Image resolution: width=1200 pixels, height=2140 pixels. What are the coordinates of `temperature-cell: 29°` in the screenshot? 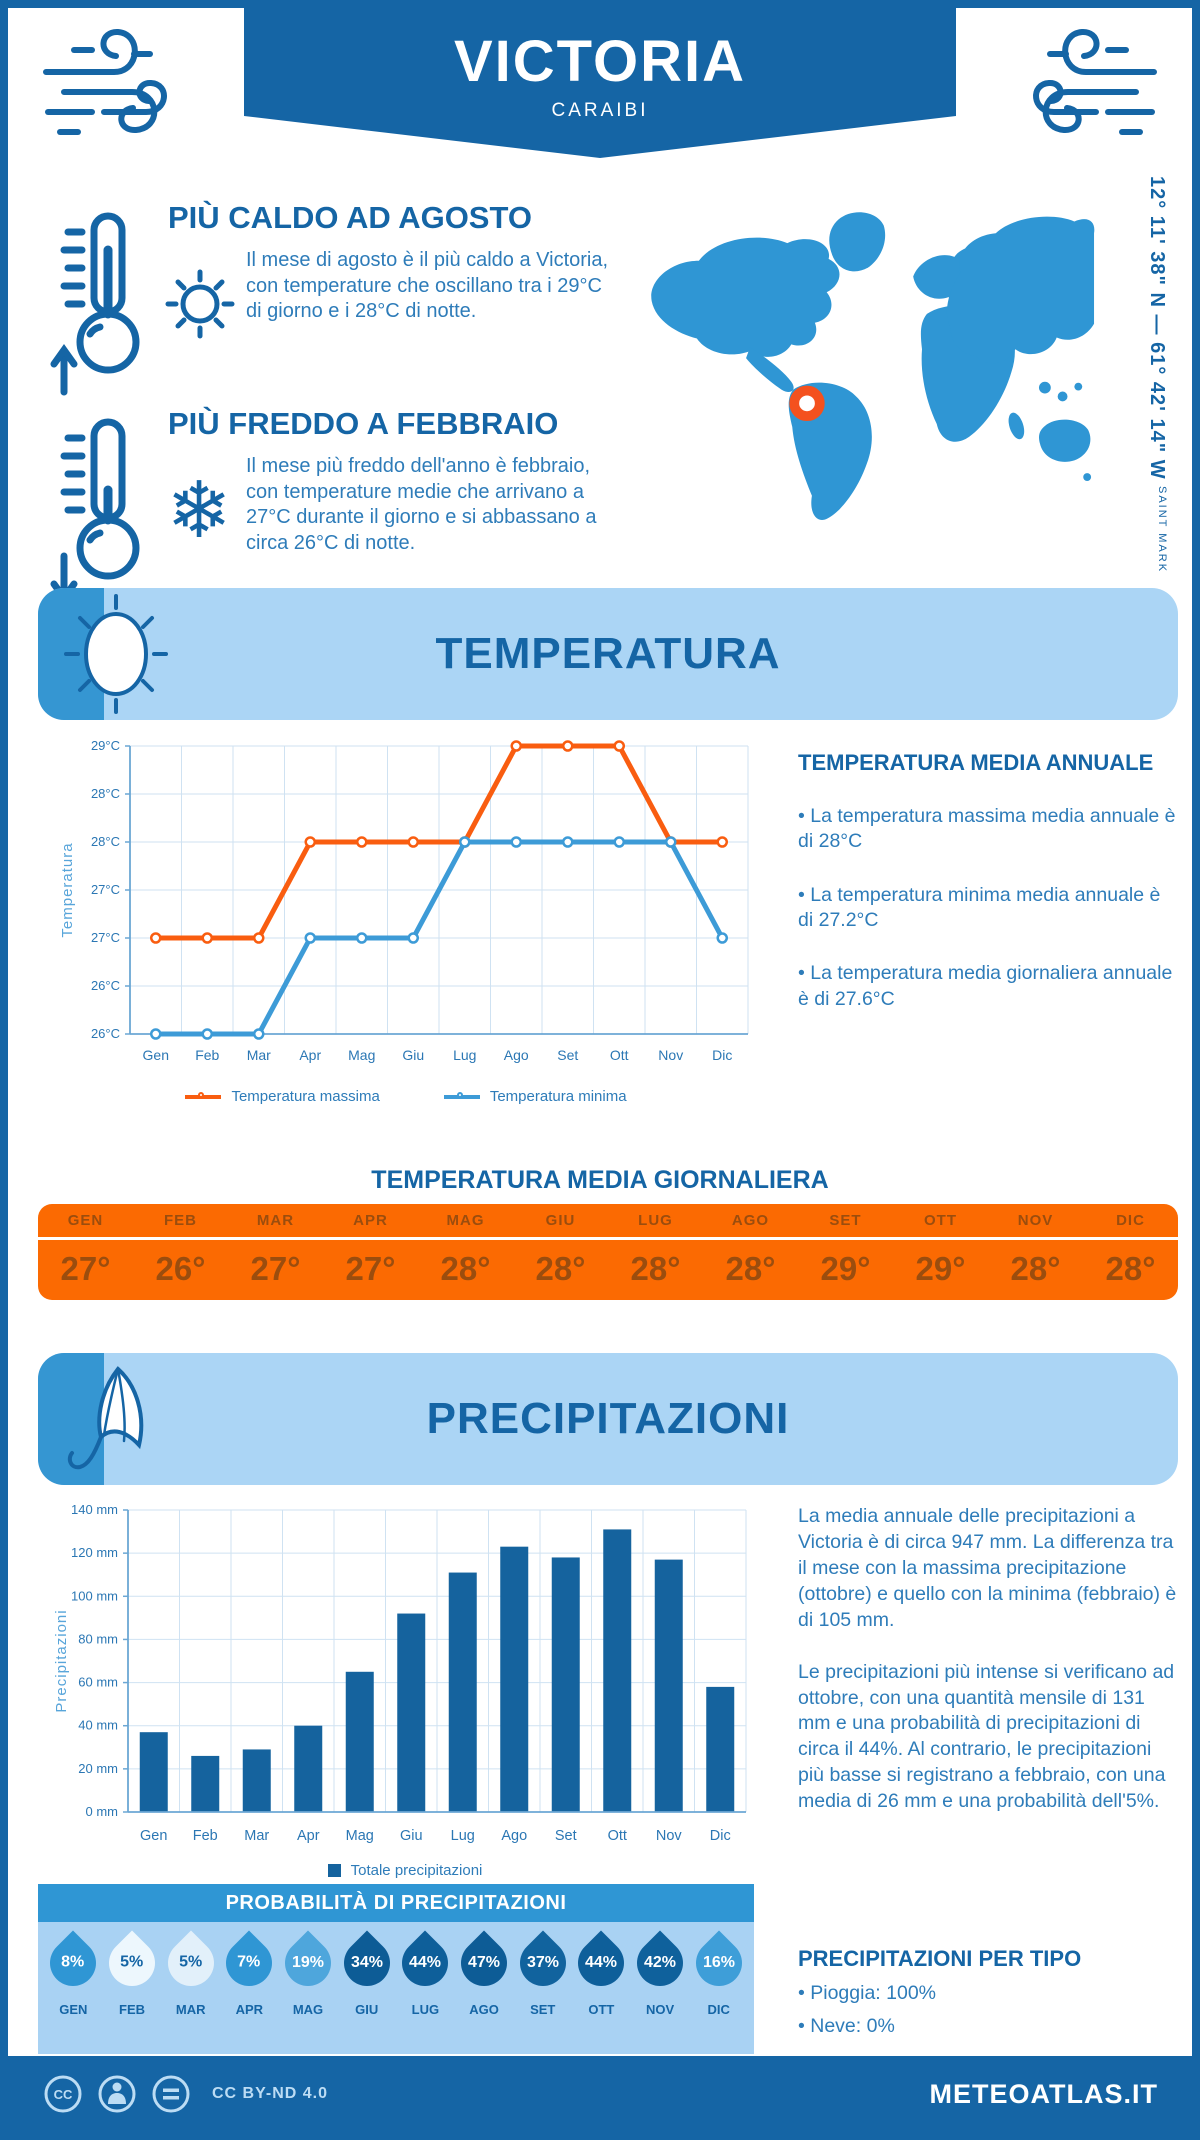 It's located at (940, 1268).